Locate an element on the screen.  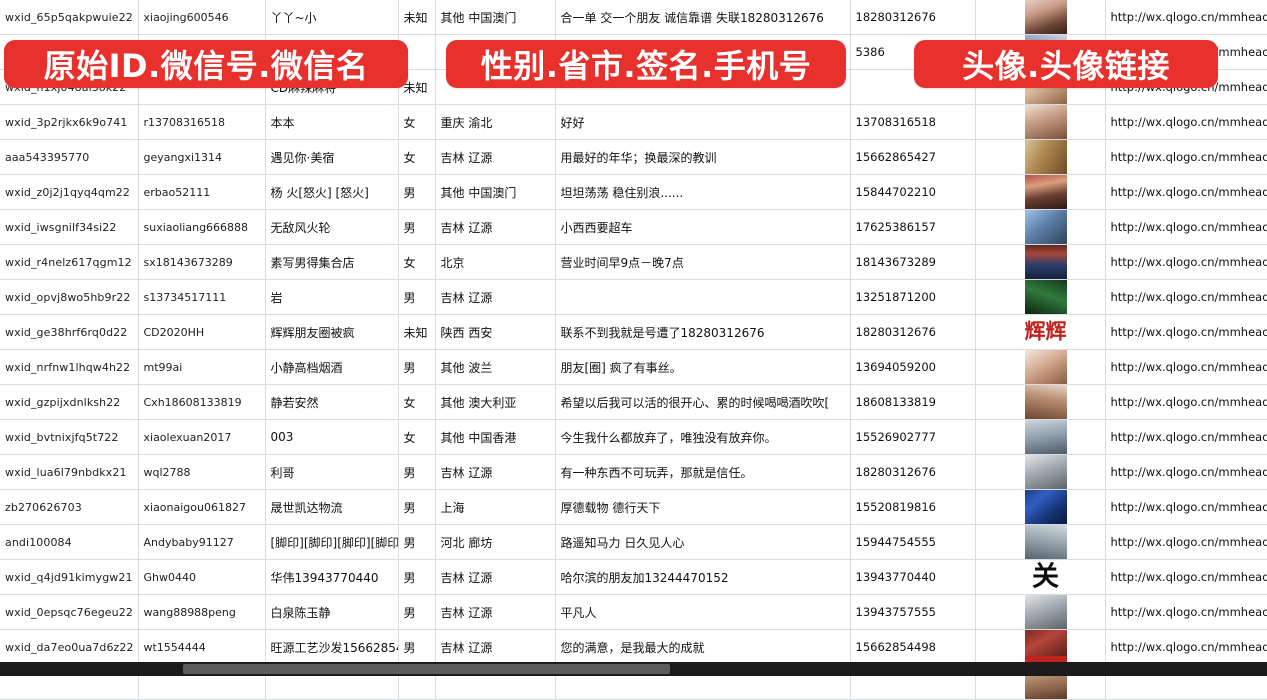
cell-signature is located at coordinates (703, 297).